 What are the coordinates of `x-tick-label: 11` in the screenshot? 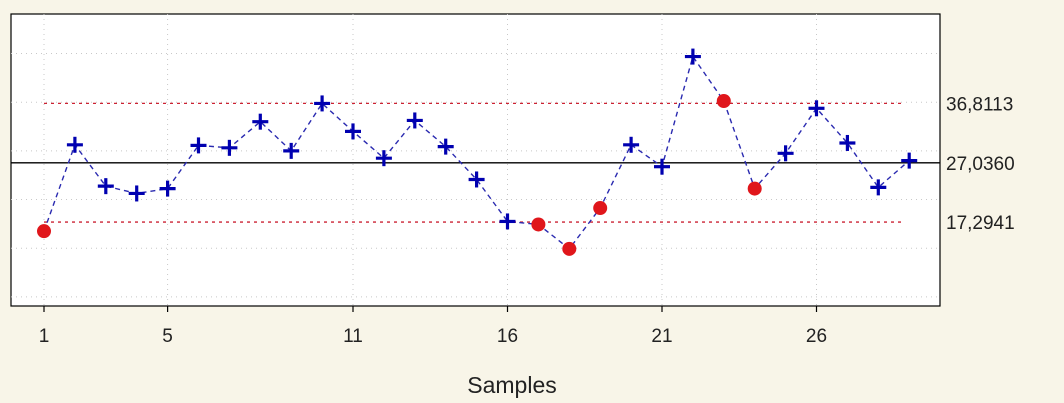 It's located at (353, 336).